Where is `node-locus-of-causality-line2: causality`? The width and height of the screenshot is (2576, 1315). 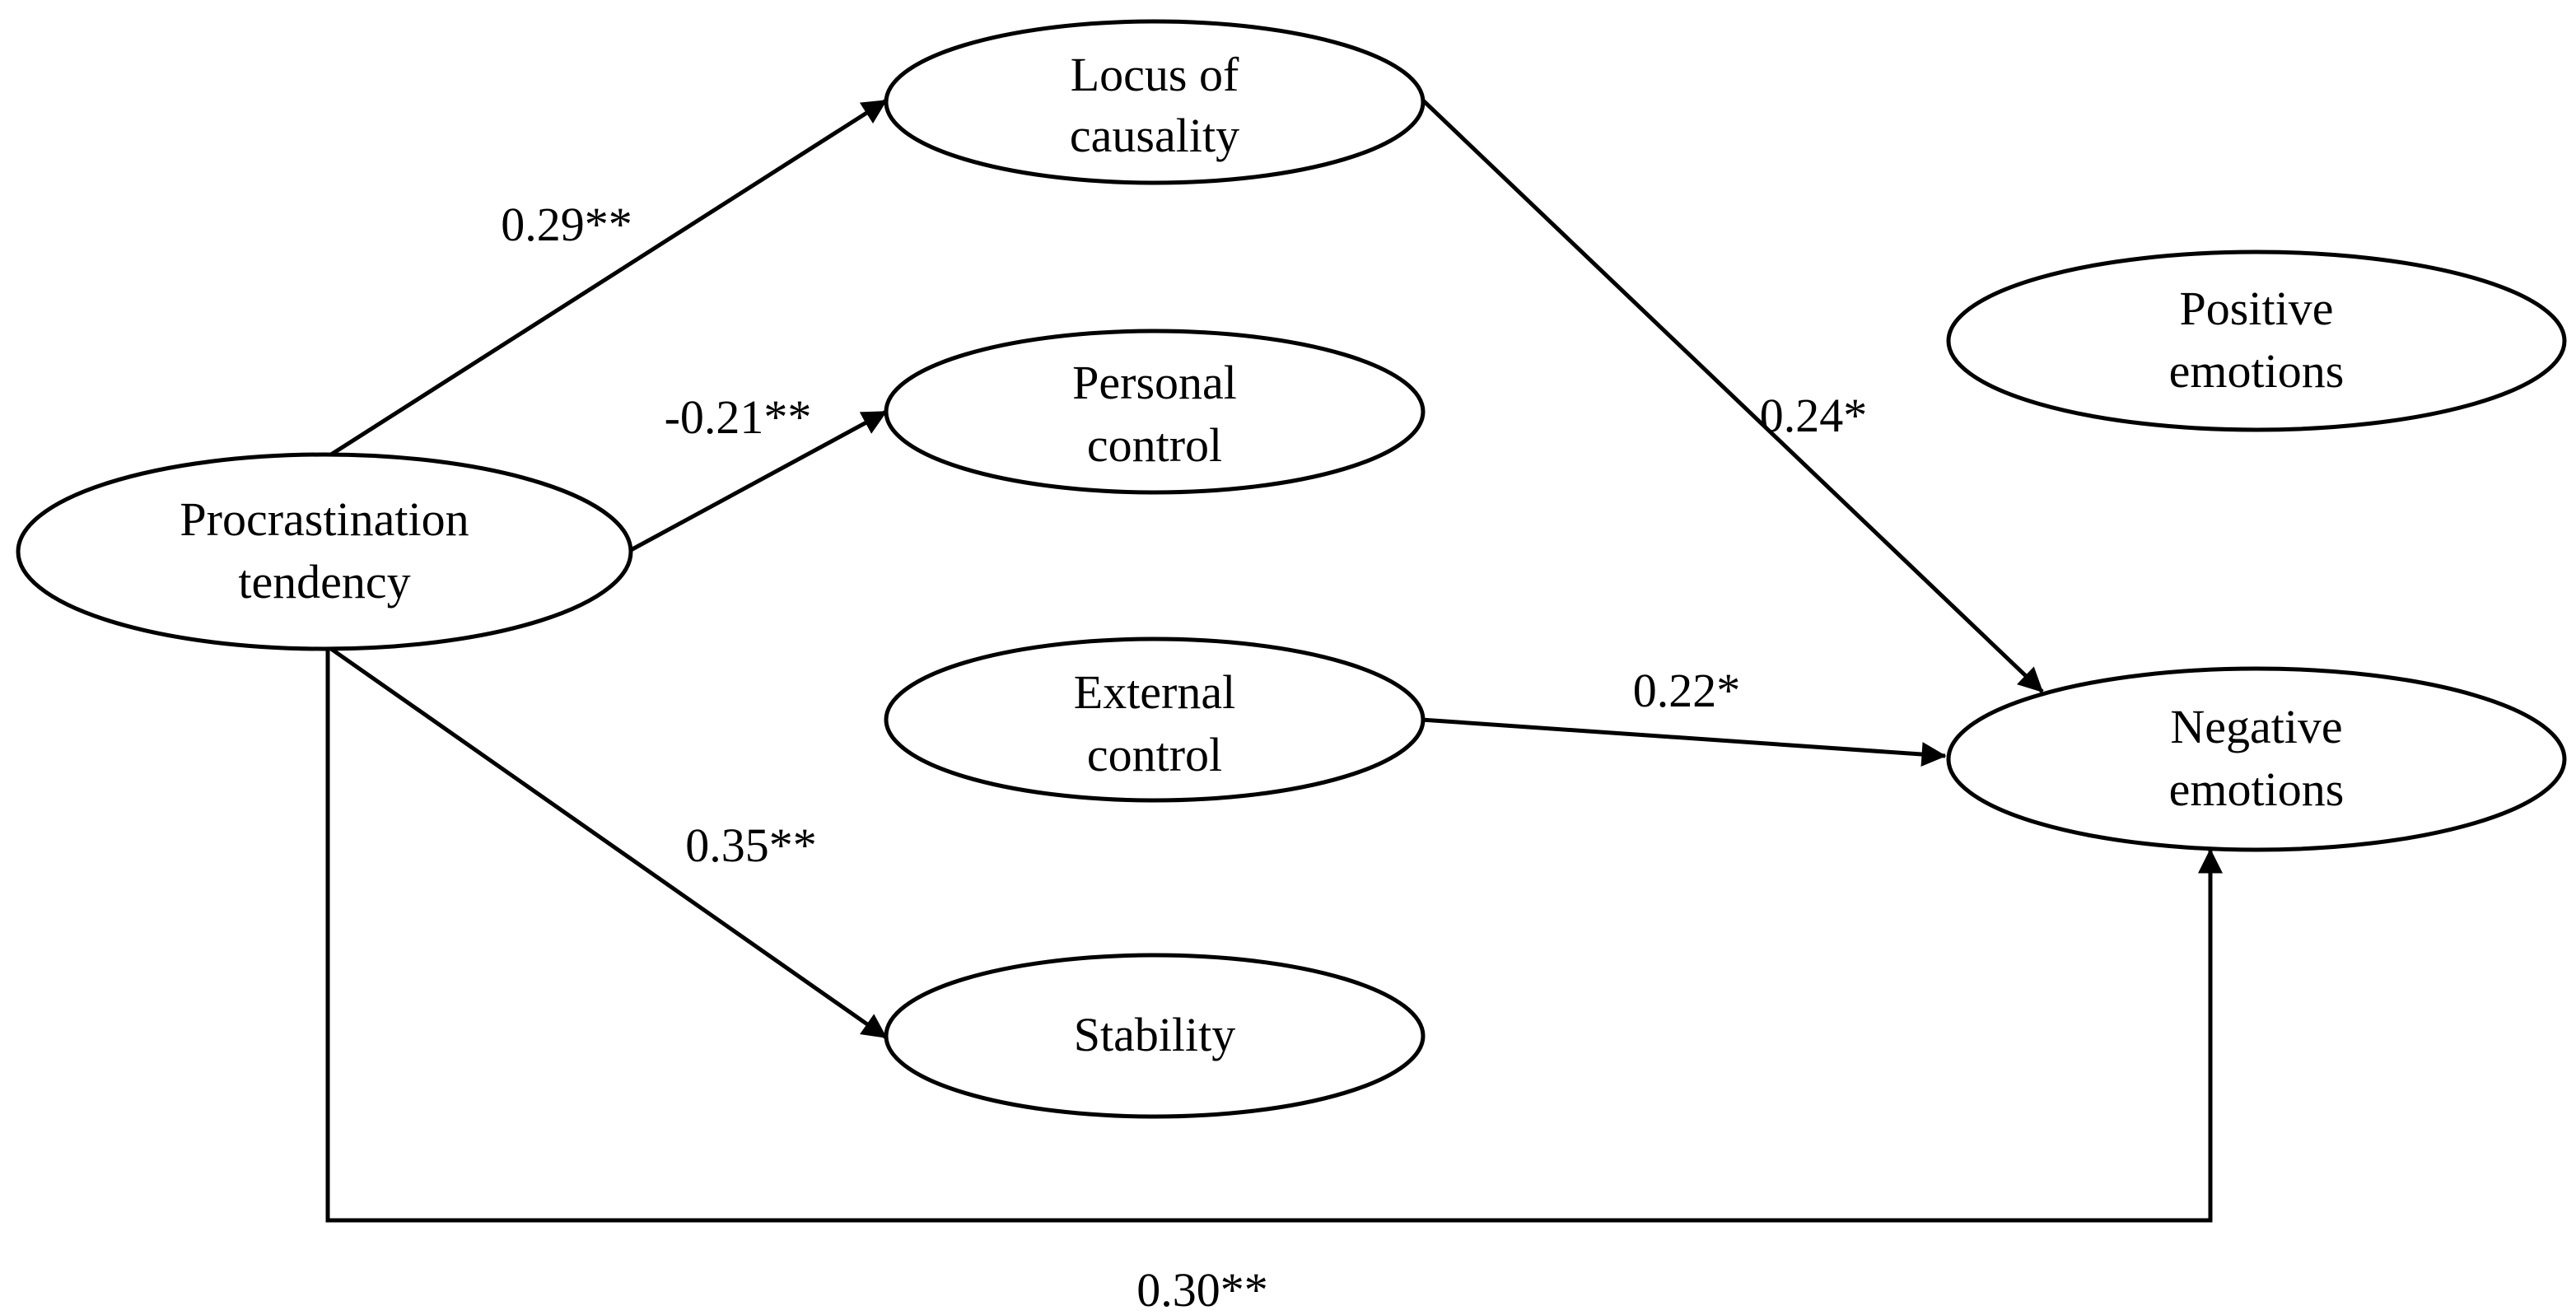 node-locus-of-causality-line2: causality is located at coordinates (1154, 135).